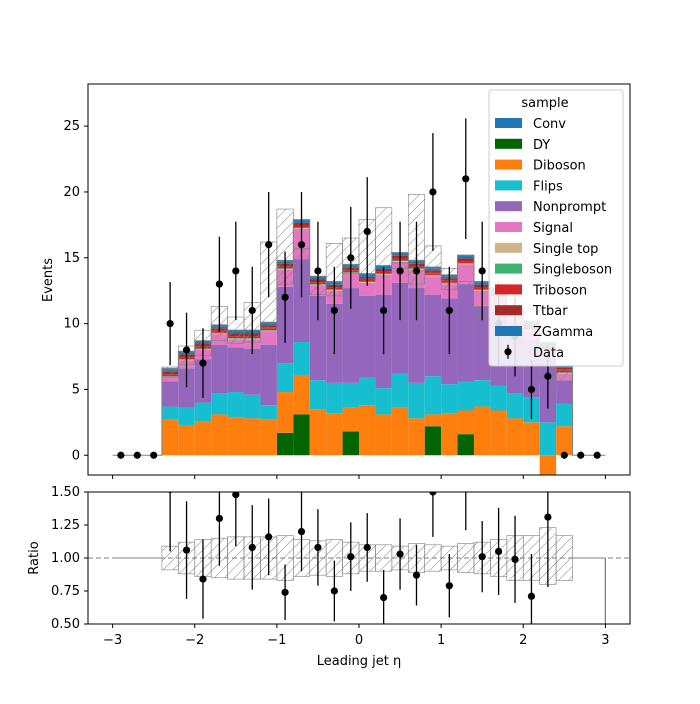  What do you see at coordinates (508, 247) in the screenshot?
I see `legend-swatch-single-top` at bounding box center [508, 247].